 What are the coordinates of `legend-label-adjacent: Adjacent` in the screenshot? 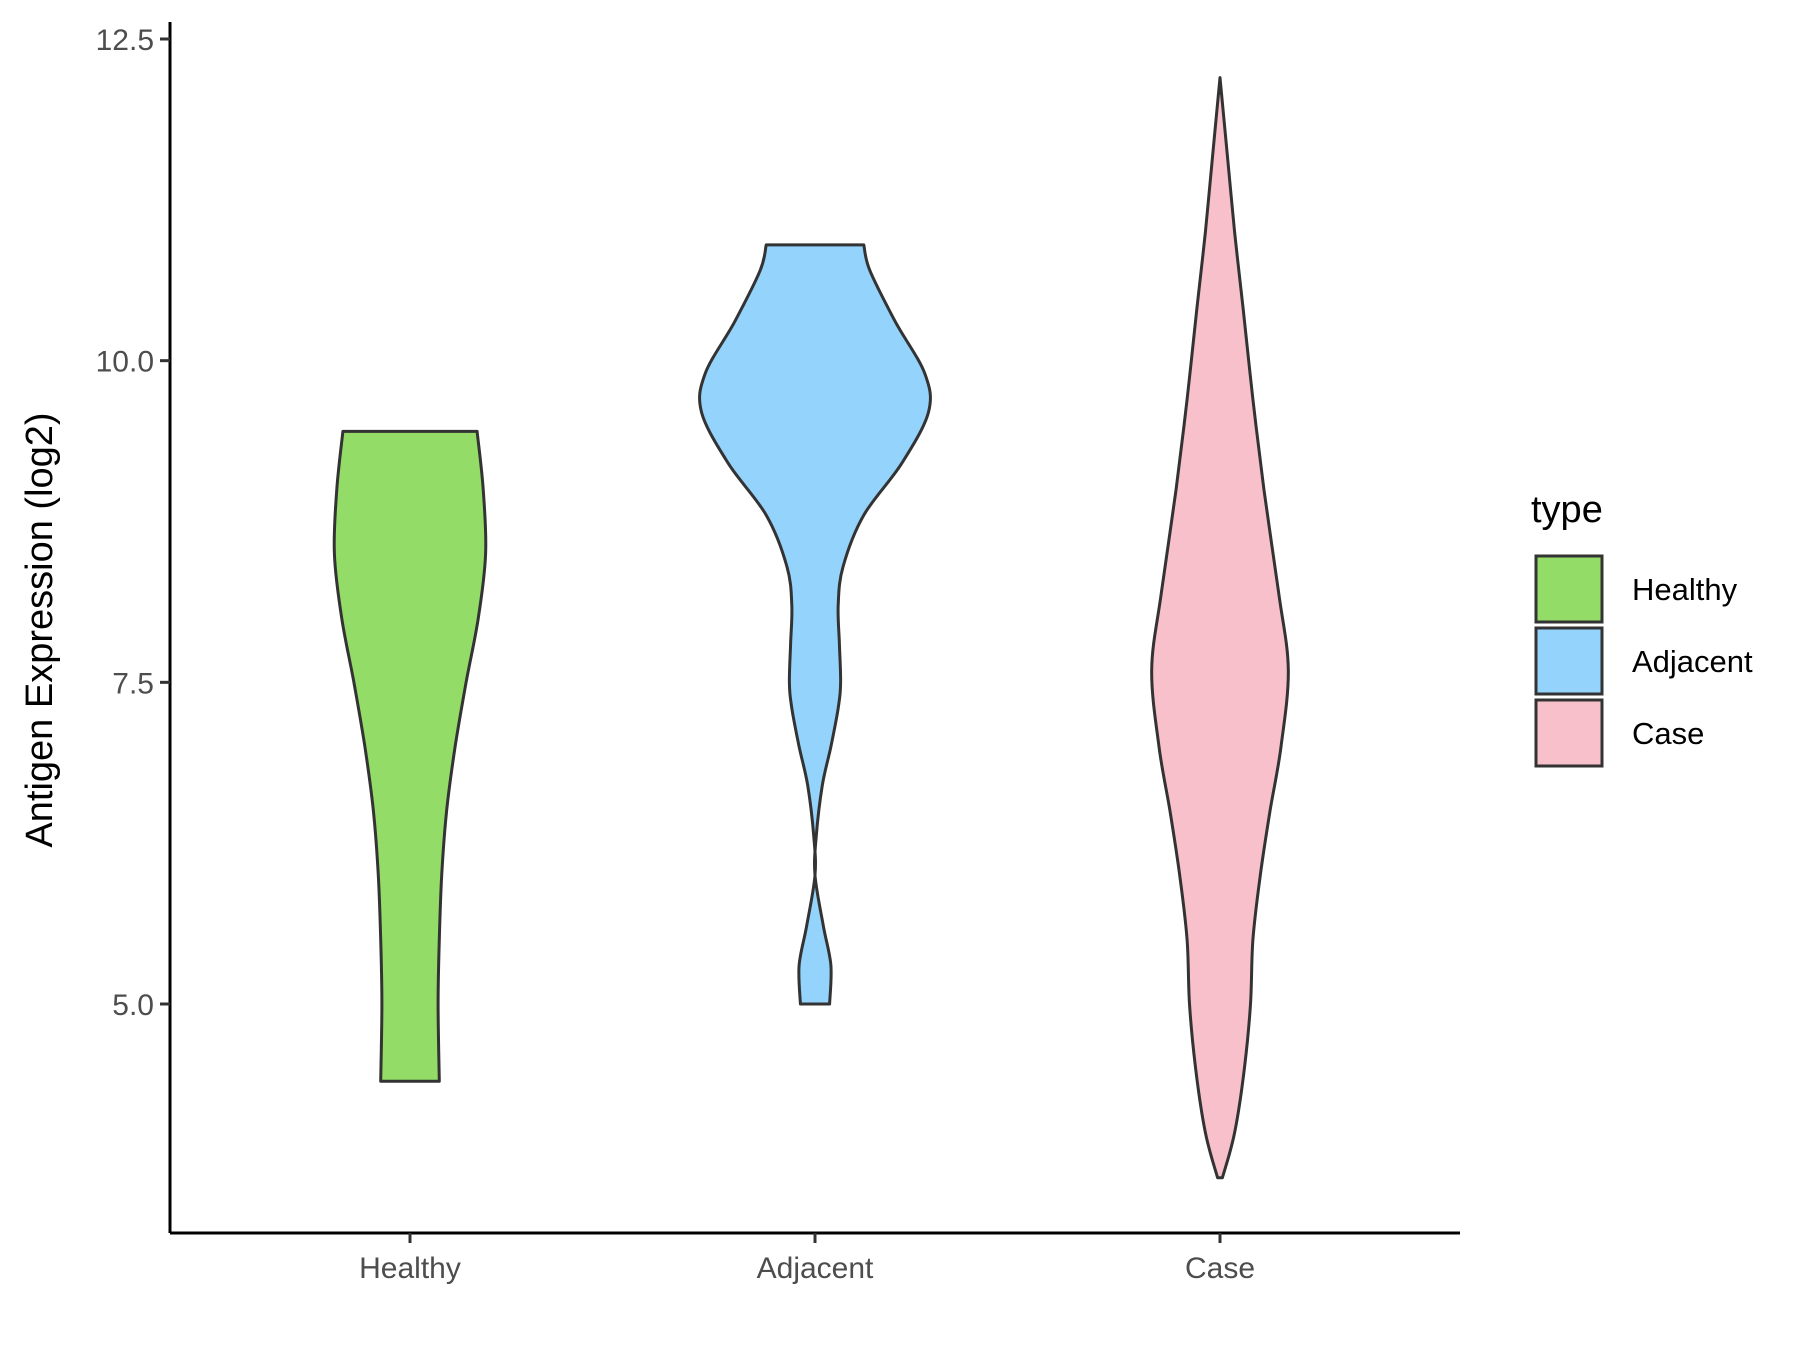 It's located at (1692, 661).